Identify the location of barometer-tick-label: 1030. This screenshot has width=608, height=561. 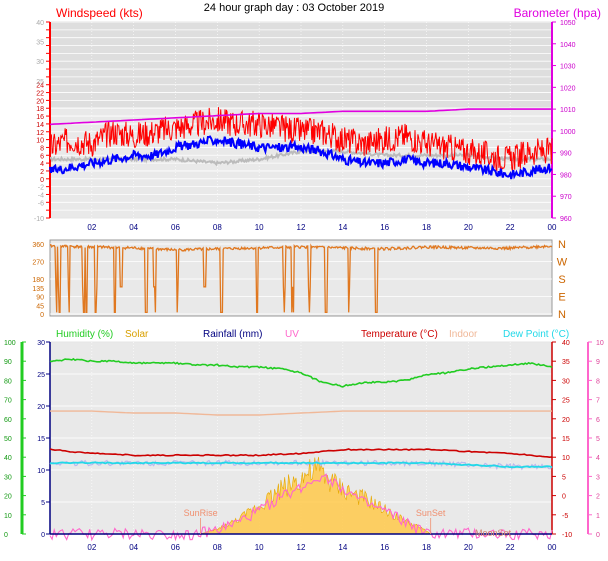
(568, 67).